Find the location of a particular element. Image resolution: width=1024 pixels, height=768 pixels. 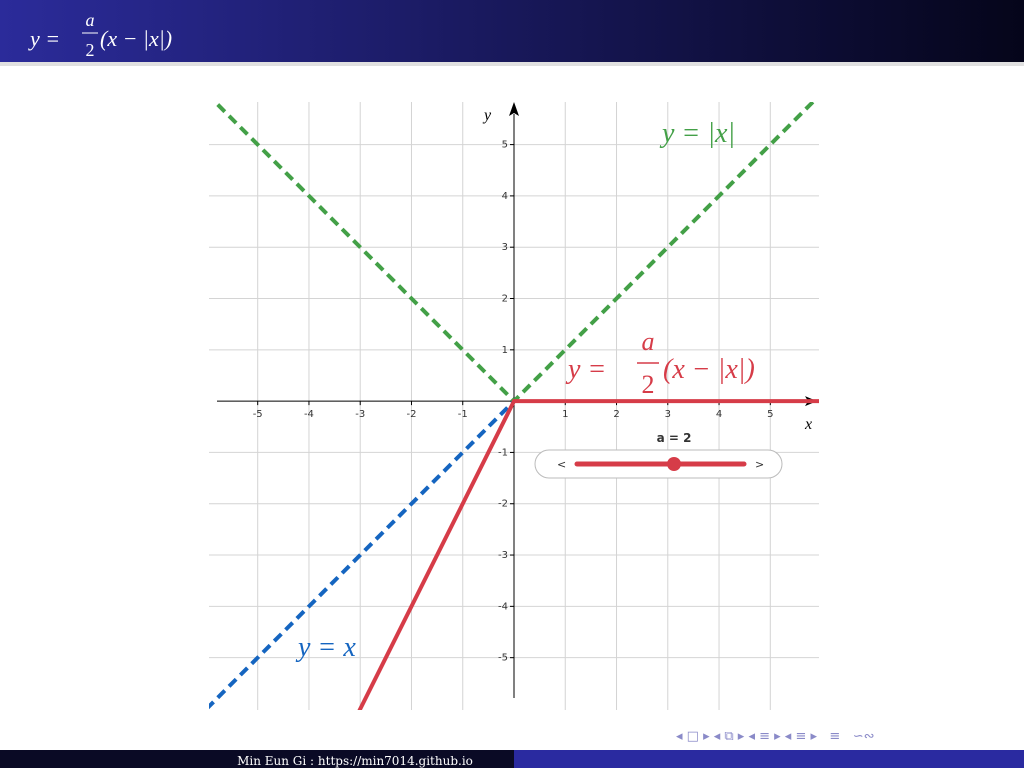

title-rhs: (x − |x|) is located at coordinates (136, 38).